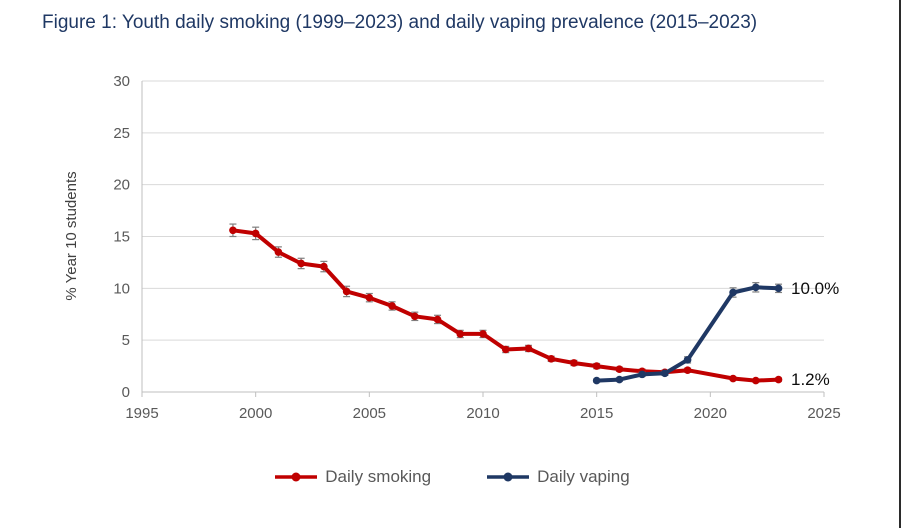  Describe the element at coordinates (710, 413) in the screenshot. I see `x-axis-tick-label-2020: 2020` at that location.